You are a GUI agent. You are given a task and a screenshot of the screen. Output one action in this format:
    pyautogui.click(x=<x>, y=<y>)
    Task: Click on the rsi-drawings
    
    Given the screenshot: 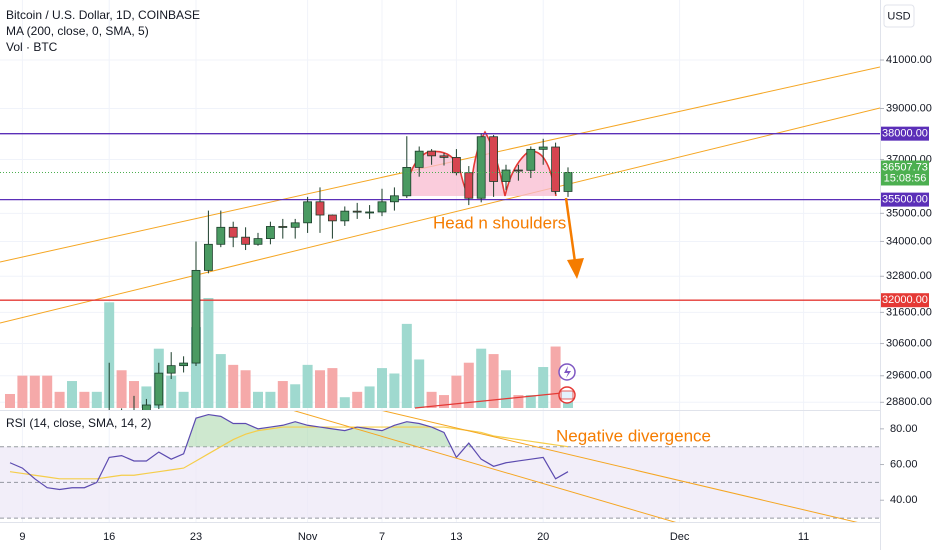 What is the action you would take?
    pyautogui.click(x=575, y=466)
    